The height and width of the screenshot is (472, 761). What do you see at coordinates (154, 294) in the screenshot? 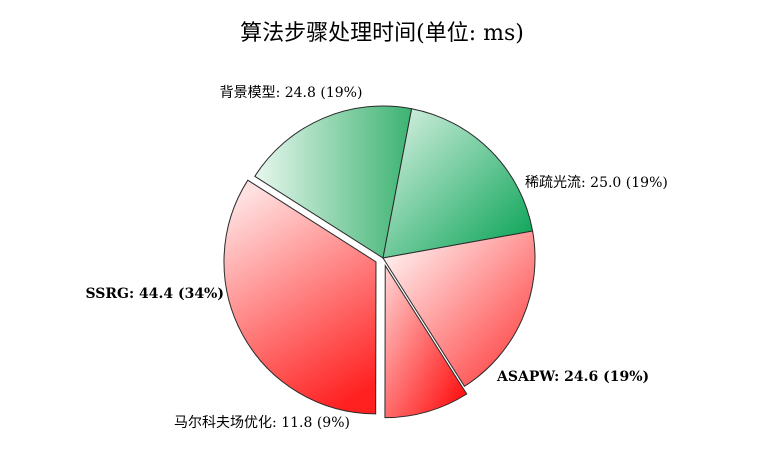
I see `slice-label-4: SSRG: 44.4 (34%)` at bounding box center [154, 294].